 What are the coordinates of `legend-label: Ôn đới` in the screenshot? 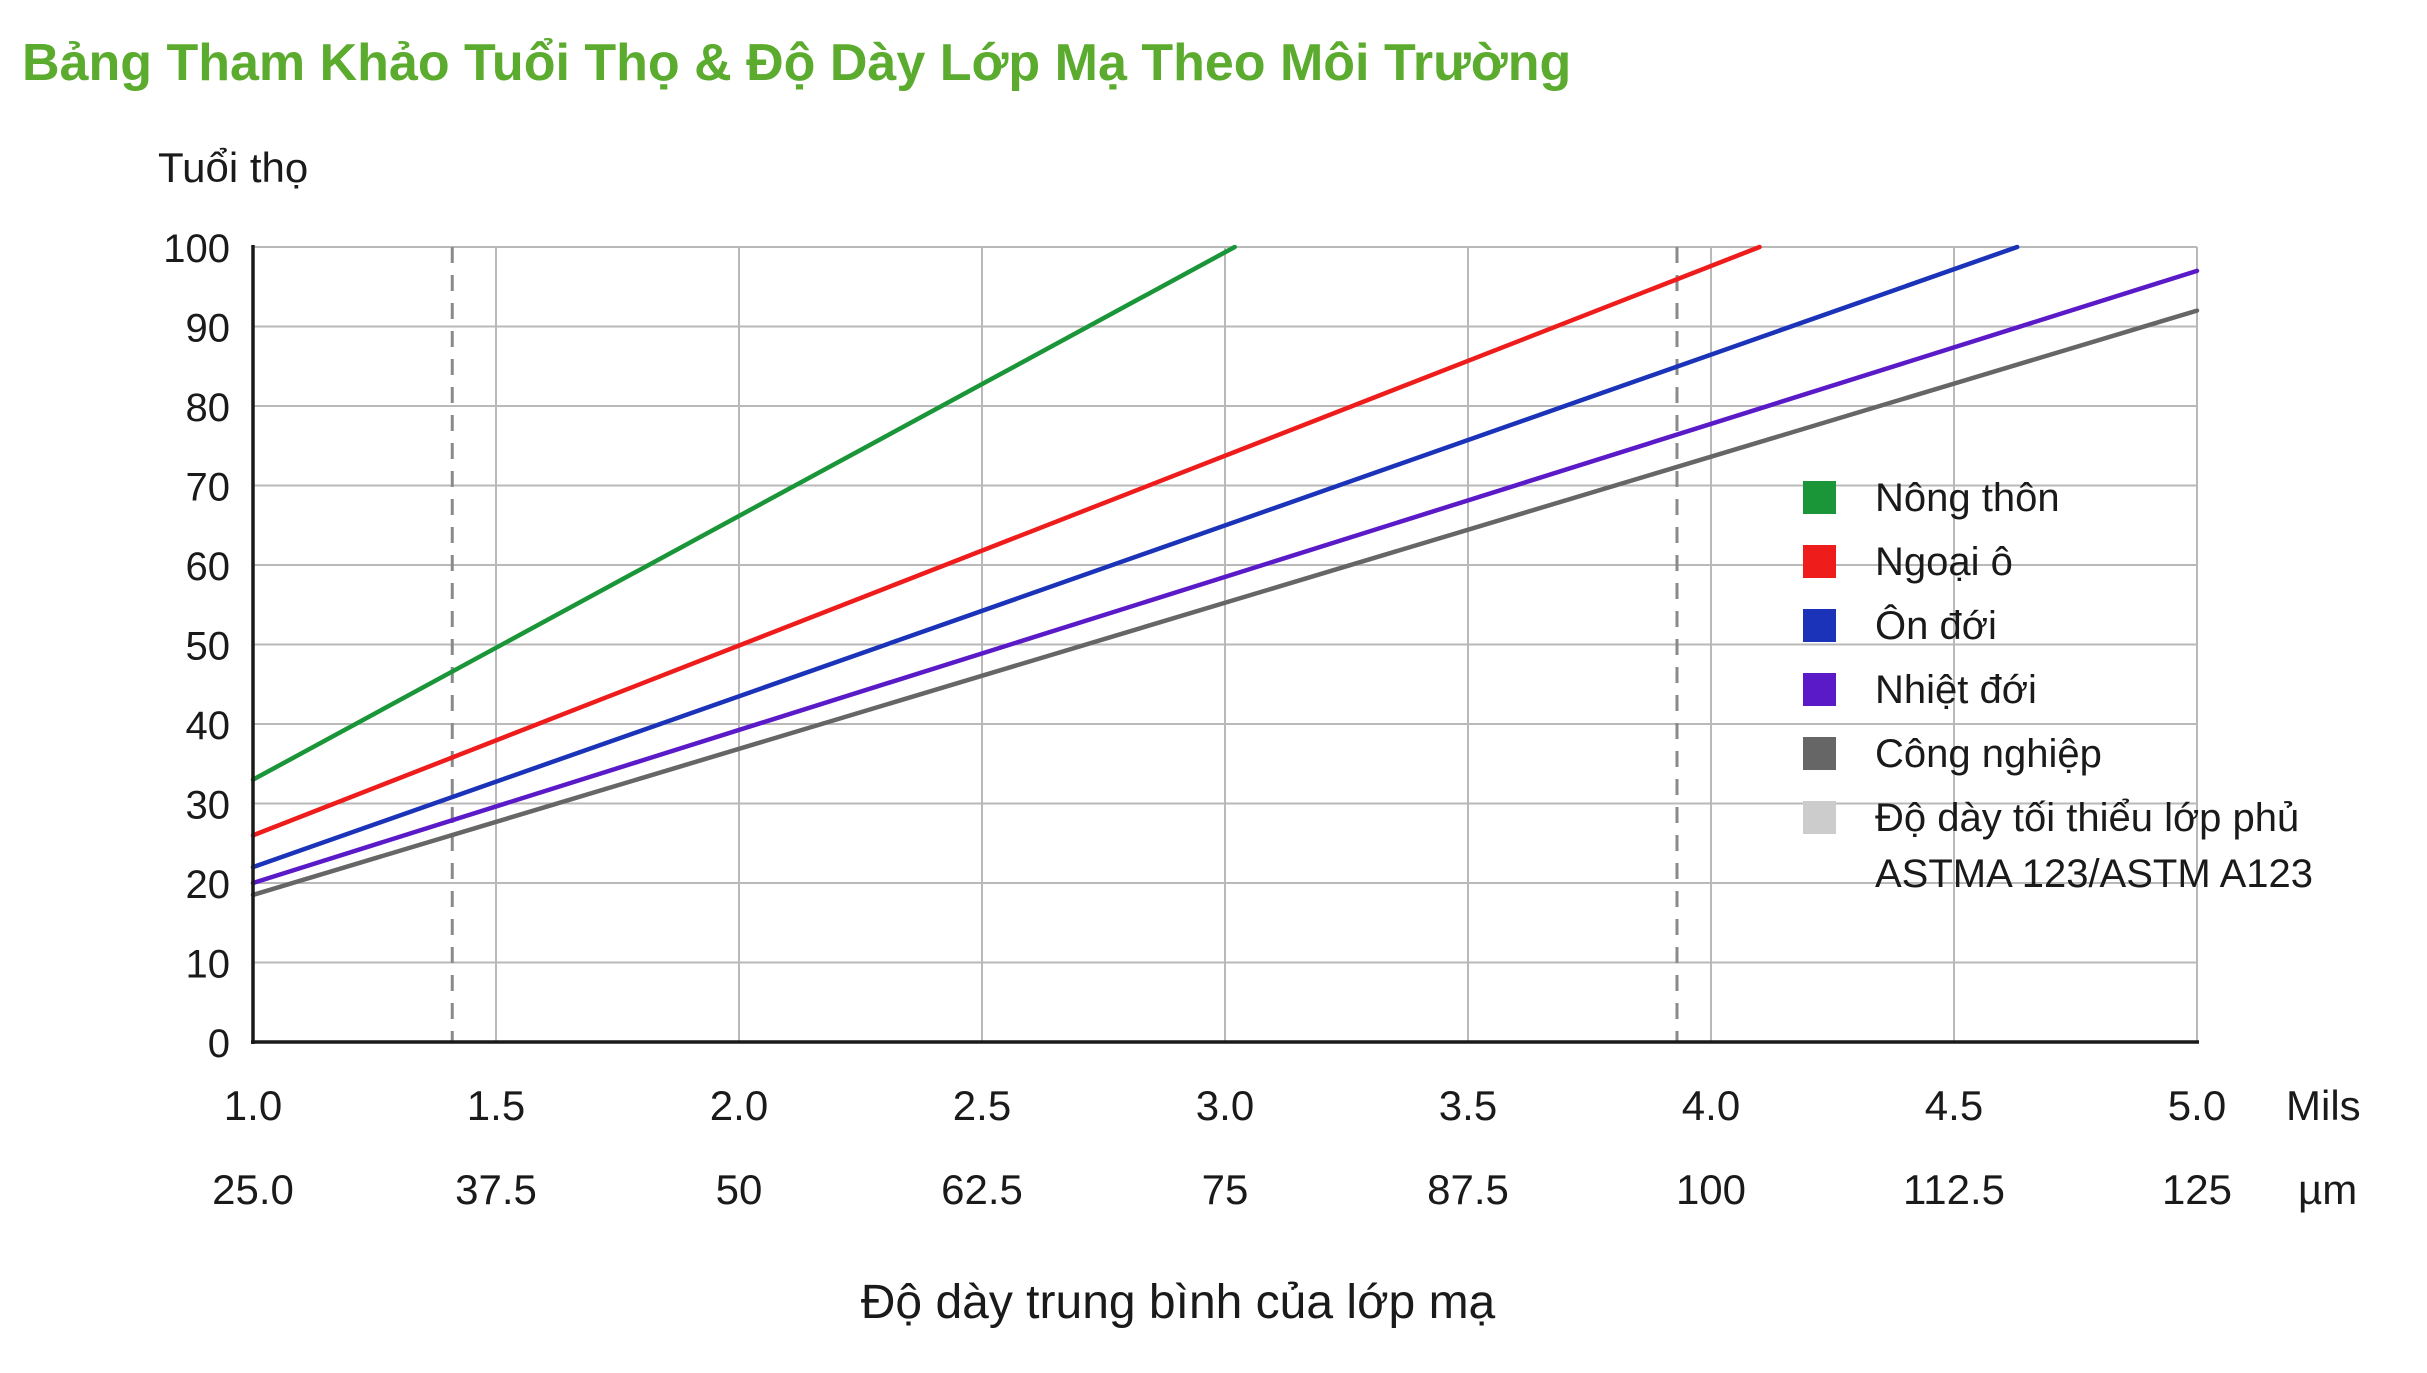 It's located at (1936, 625).